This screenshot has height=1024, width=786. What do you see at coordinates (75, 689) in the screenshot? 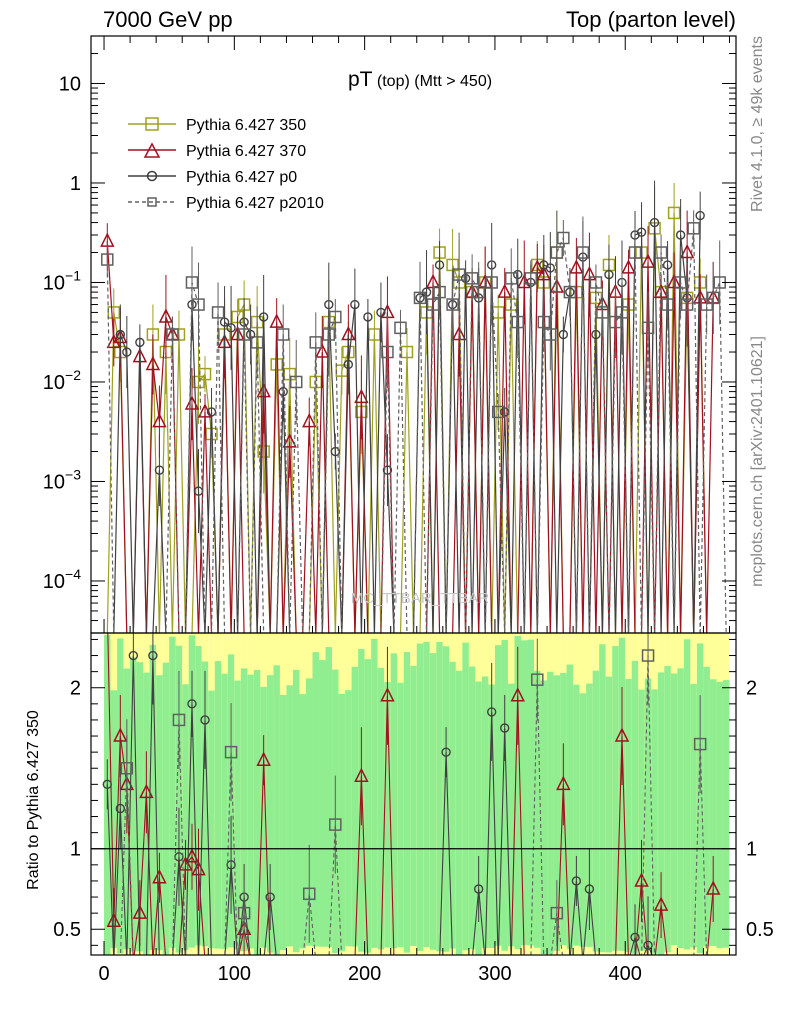
I see `ratio-y-tick-label: 2` at bounding box center [75, 689].